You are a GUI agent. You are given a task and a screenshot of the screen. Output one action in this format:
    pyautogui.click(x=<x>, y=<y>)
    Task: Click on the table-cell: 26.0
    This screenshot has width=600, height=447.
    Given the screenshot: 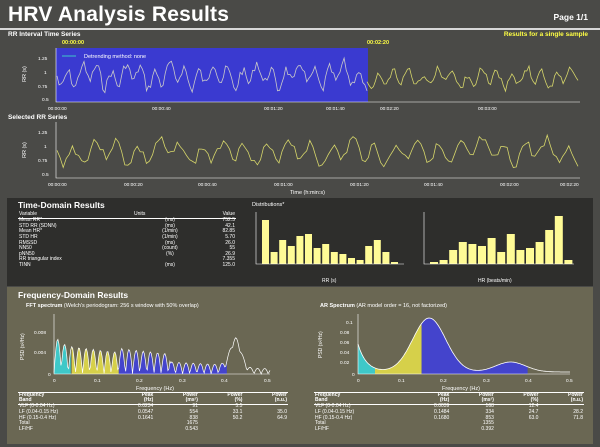 What is the action you would take?
    pyautogui.click(x=230, y=242)
    